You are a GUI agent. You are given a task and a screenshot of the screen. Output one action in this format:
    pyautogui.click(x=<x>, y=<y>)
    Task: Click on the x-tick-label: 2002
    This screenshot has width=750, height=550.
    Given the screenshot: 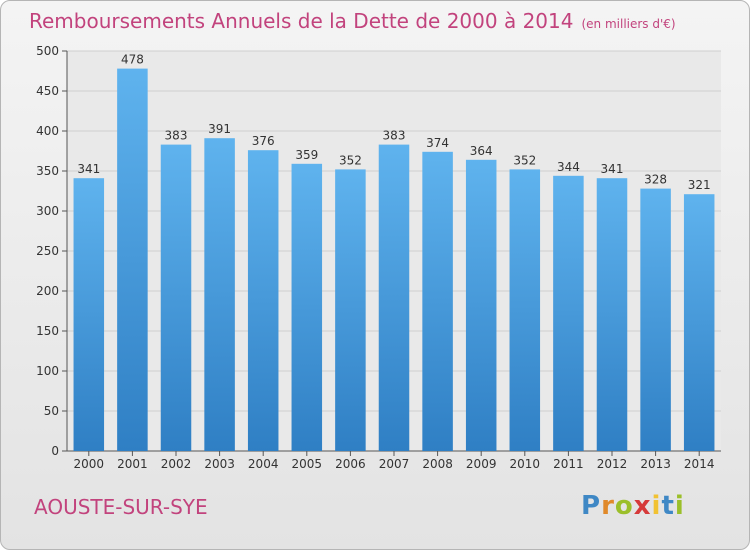 What is the action you would take?
    pyautogui.click(x=176, y=464)
    